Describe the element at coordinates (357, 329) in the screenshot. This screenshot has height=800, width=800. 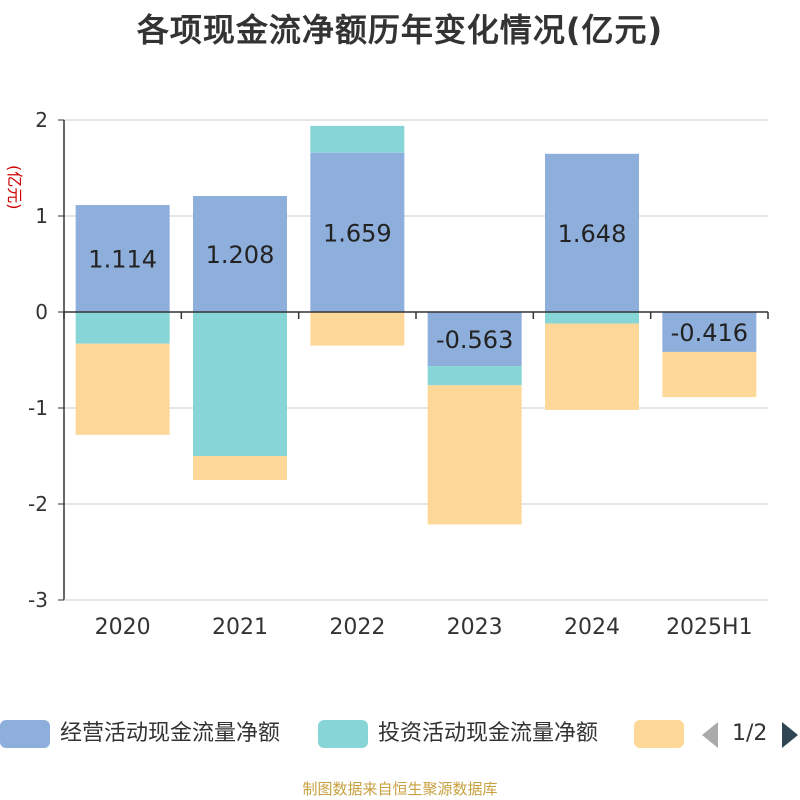
I see `bar-s3-2022` at that location.